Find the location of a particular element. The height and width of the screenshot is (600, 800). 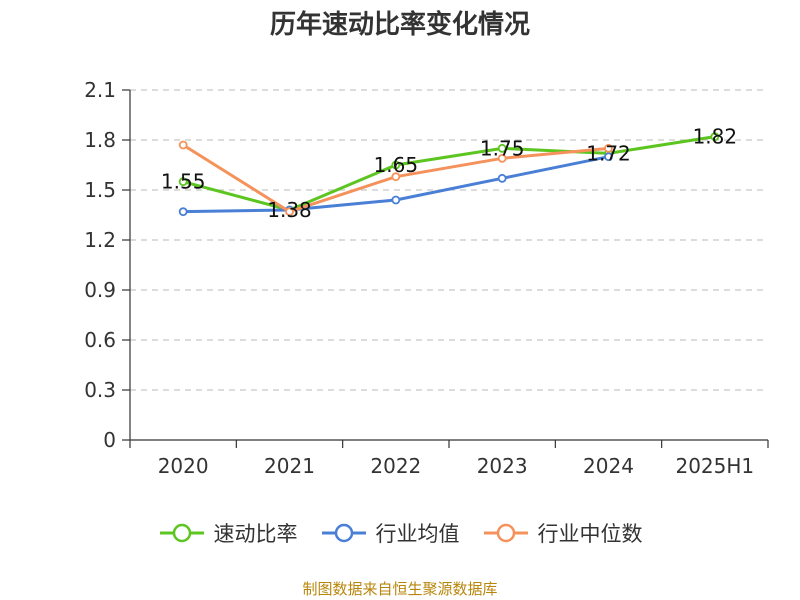

data-label: 1.38 is located at coordinates (289, 210).